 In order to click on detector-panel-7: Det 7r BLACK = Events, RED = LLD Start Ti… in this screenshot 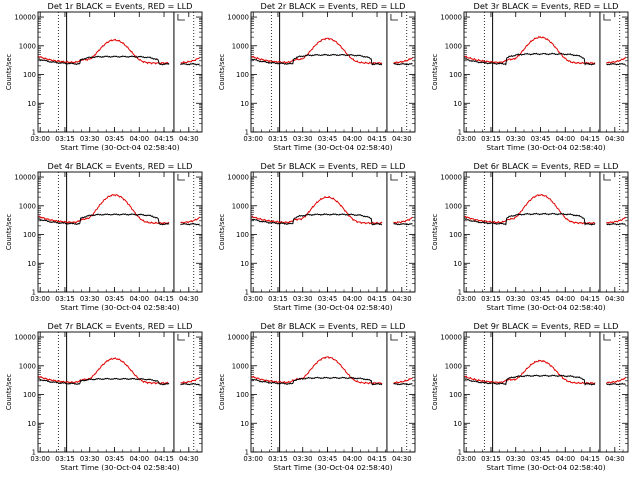, I will do `click(104, 396)`.